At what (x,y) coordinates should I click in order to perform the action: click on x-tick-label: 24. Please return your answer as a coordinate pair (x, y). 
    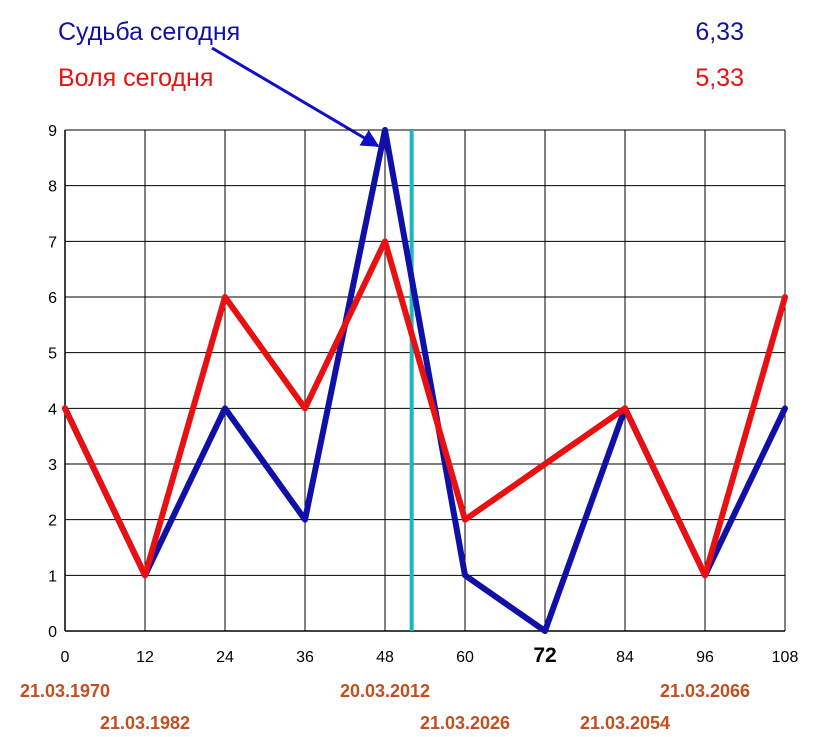
    Looking at the image, I should click on (225, 657).